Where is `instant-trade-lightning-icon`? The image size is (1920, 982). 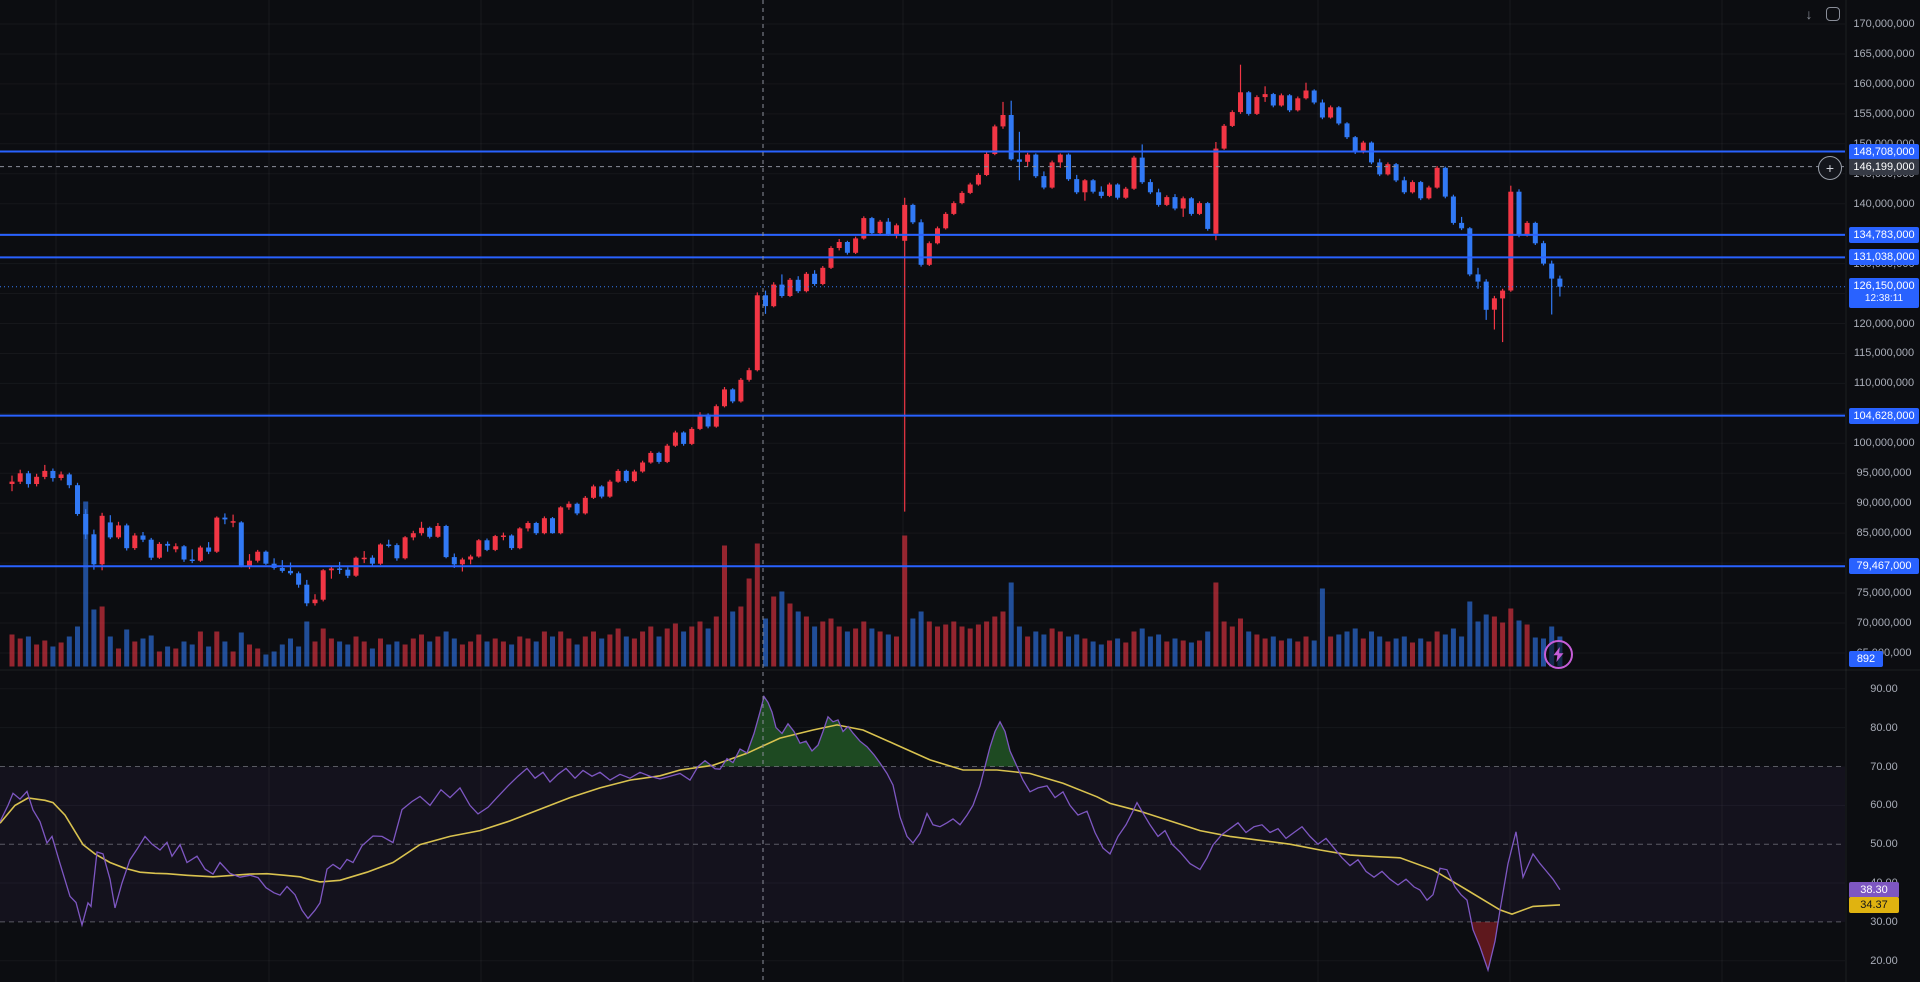
instant-trade-lightning-icon is located at coordinates (1558, 654).